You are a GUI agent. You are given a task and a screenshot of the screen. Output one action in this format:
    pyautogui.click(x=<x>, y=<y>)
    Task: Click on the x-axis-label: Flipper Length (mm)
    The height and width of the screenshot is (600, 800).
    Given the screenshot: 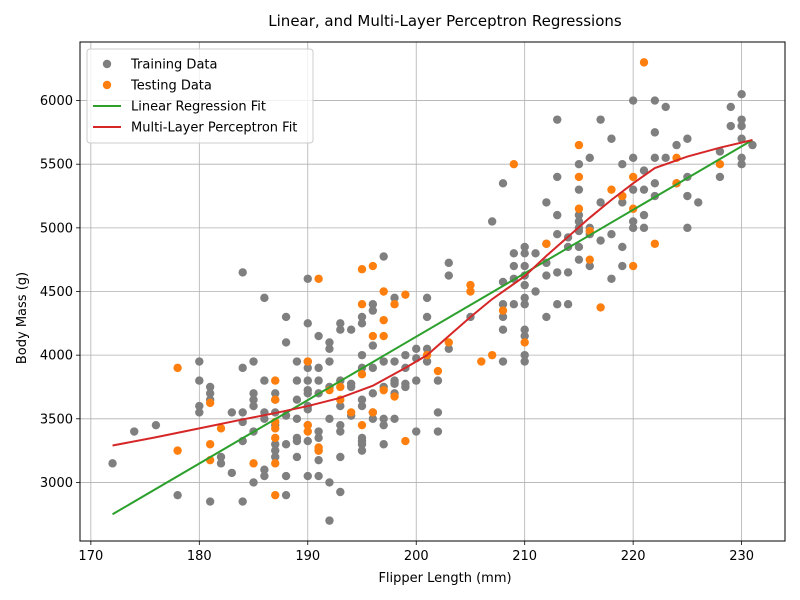 What is the action you would take?
    pyautogui.click(x=444, y=578)
    